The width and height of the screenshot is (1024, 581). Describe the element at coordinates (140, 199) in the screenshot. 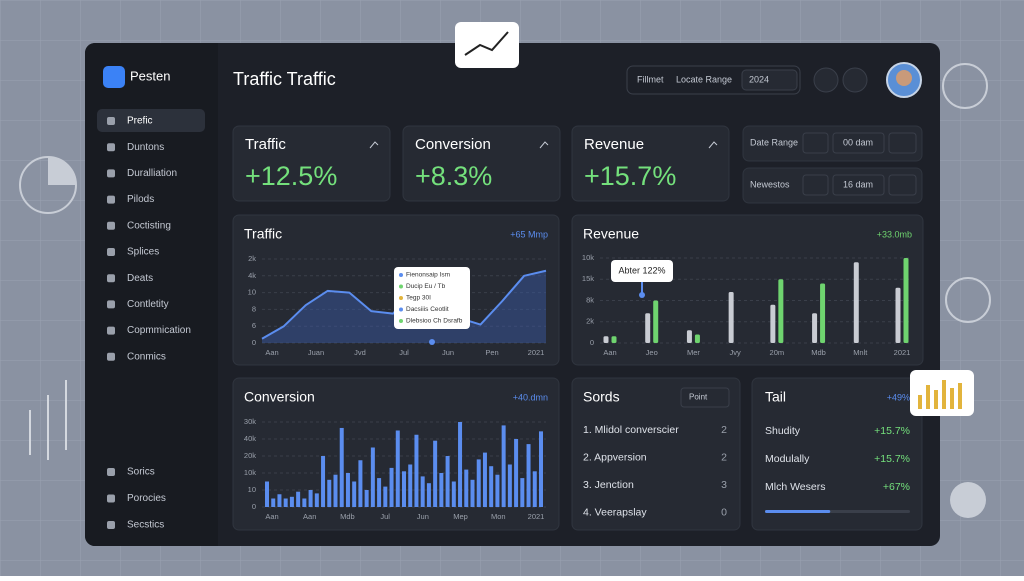

I see `menu-item: Pilods` at that location.